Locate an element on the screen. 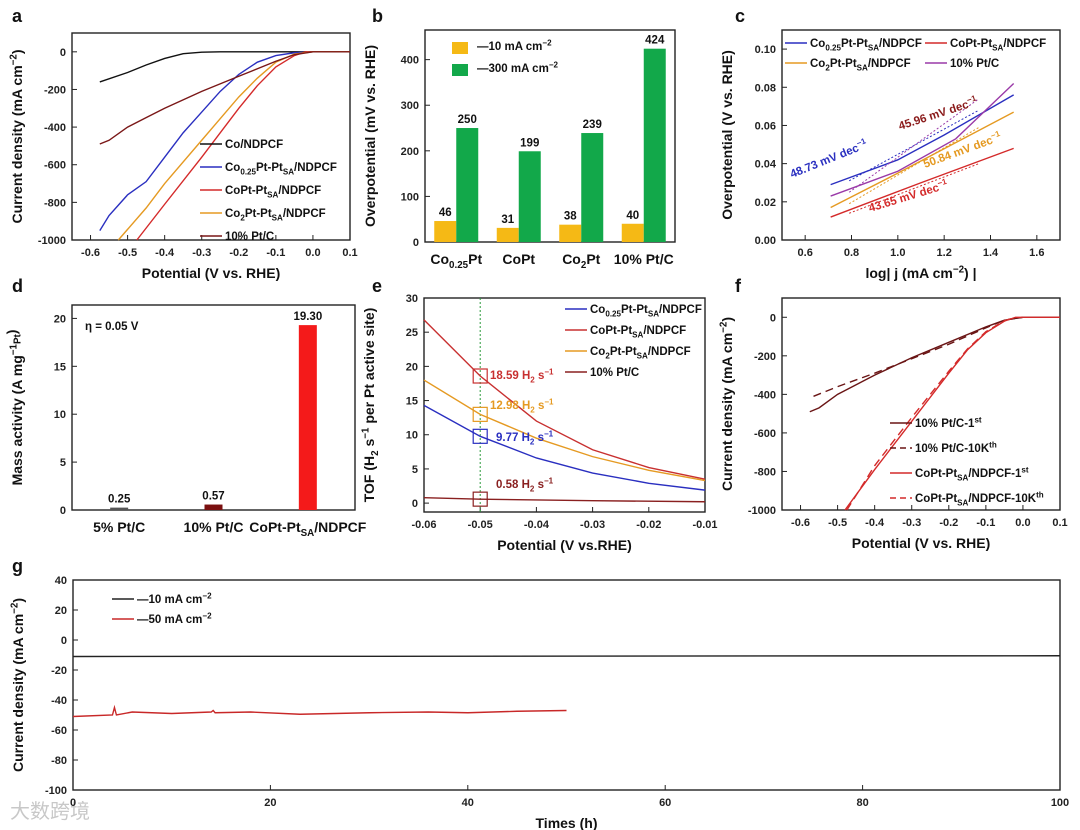  panel-label: c is located at coordinates (740, 16).